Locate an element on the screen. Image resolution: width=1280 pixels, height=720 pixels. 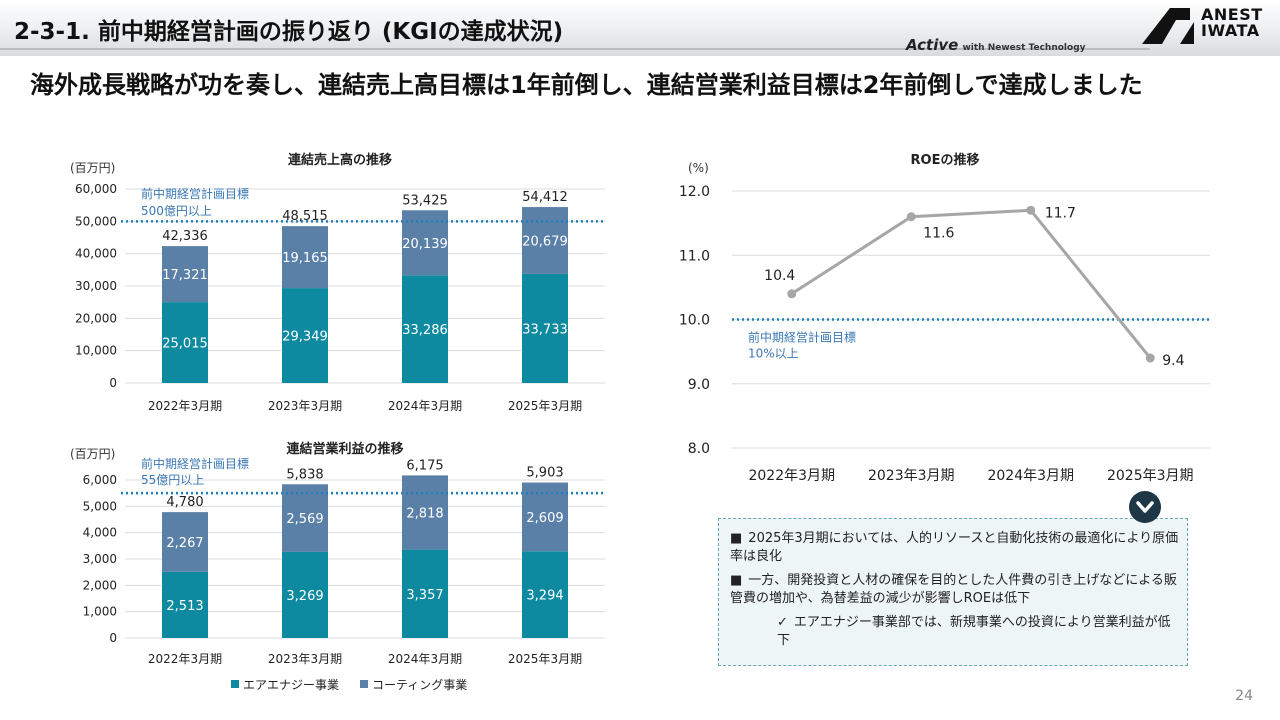
chart-title: 連結売上高の推移 is located at coordinates (340, 160).